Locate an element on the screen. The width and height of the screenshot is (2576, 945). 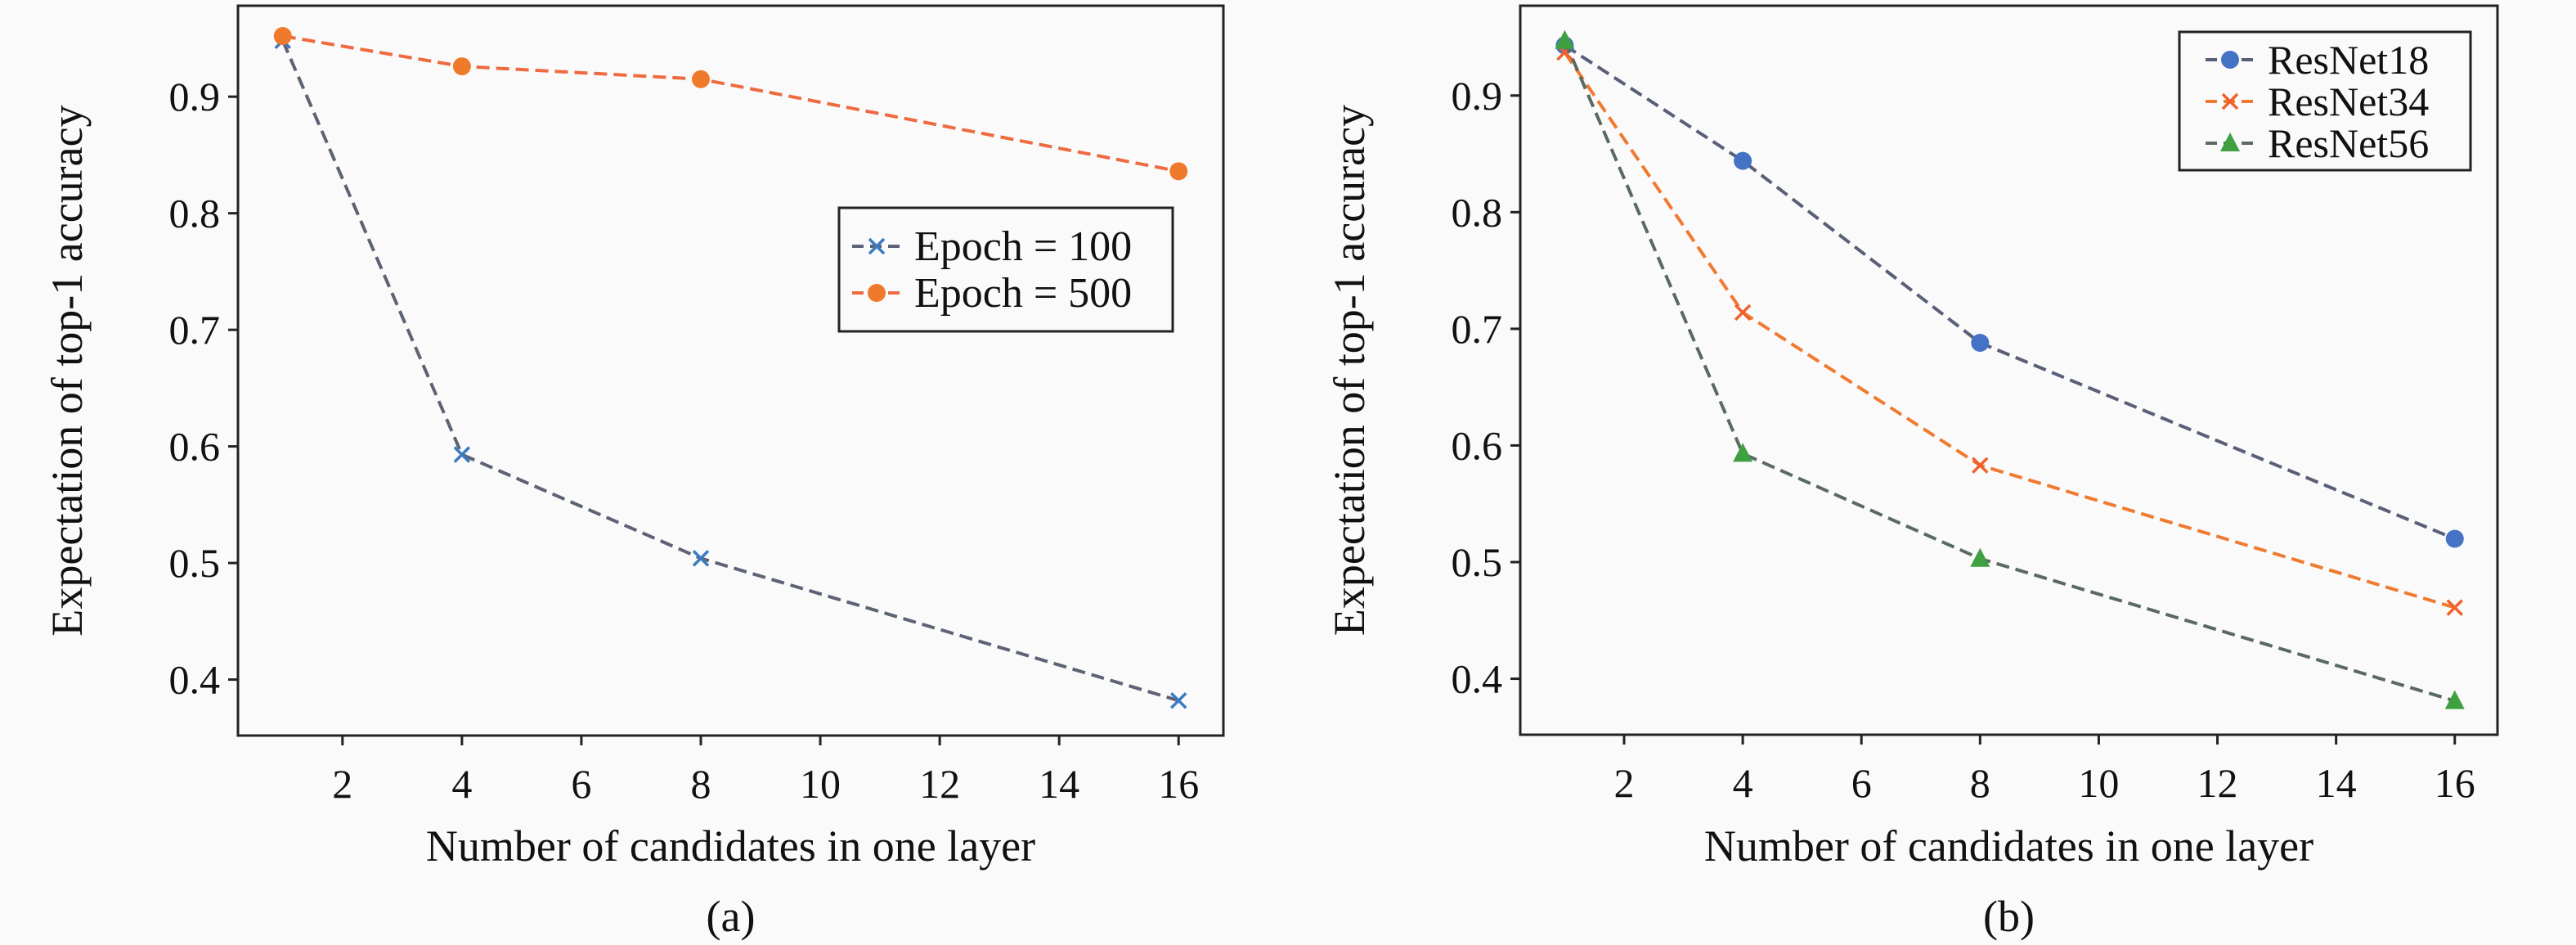
legend-label: Epoch = 100 is located at coordinates (1023, 247).